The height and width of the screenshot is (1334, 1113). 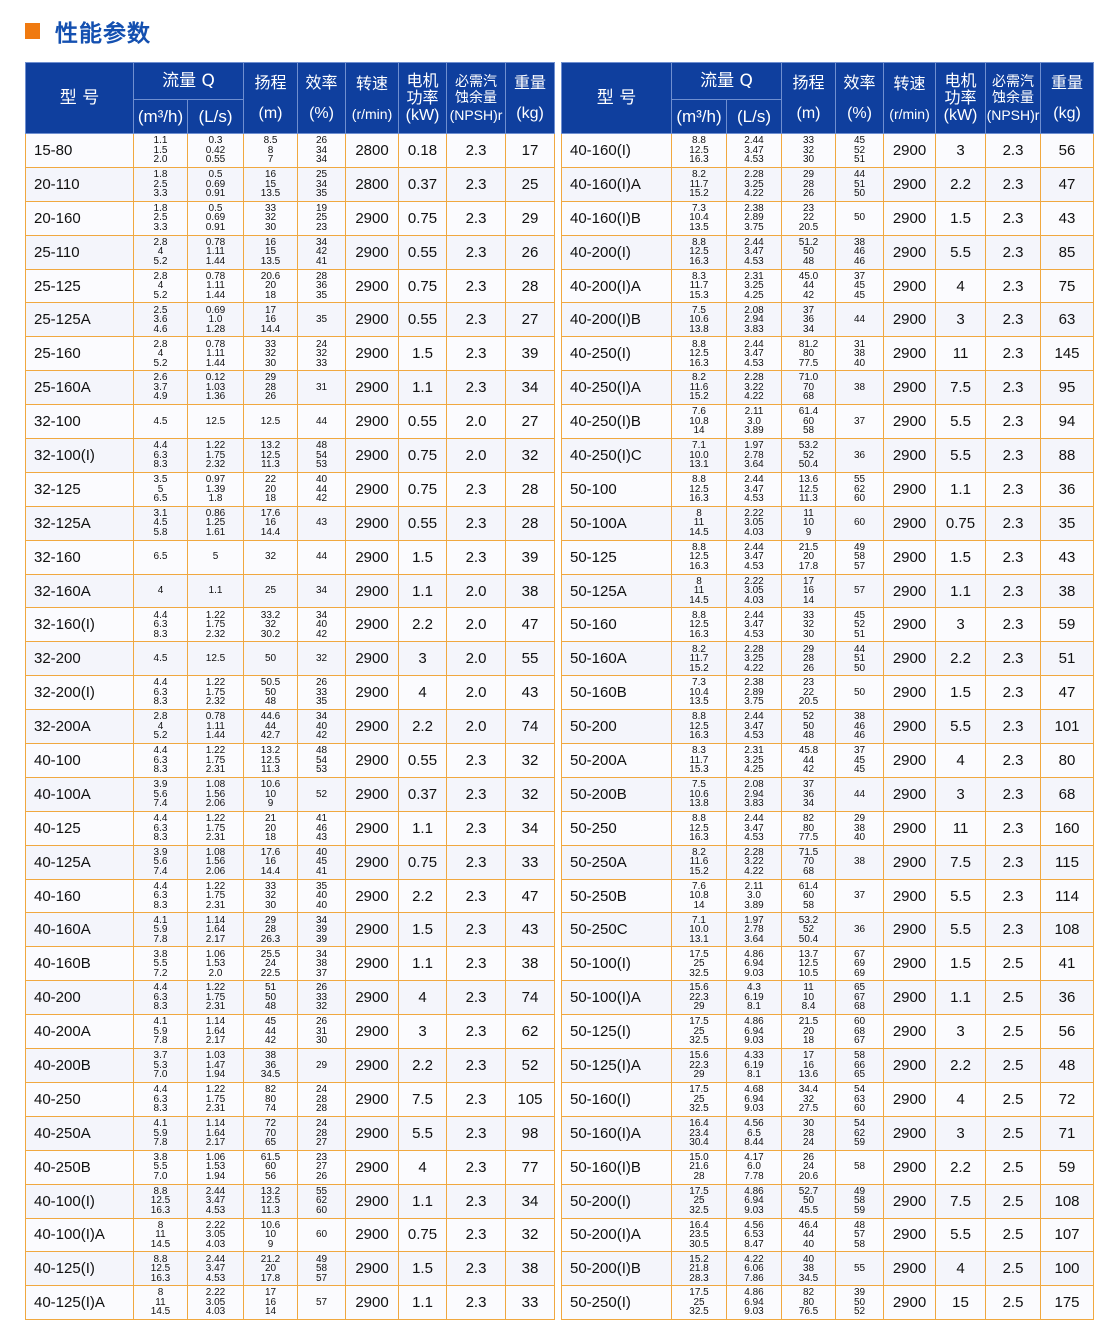 What do you see at coordinates (1013, 1303) in the screenshot?
I see `cell-npsh: 2.5` at bounding box center [1013, 1303].